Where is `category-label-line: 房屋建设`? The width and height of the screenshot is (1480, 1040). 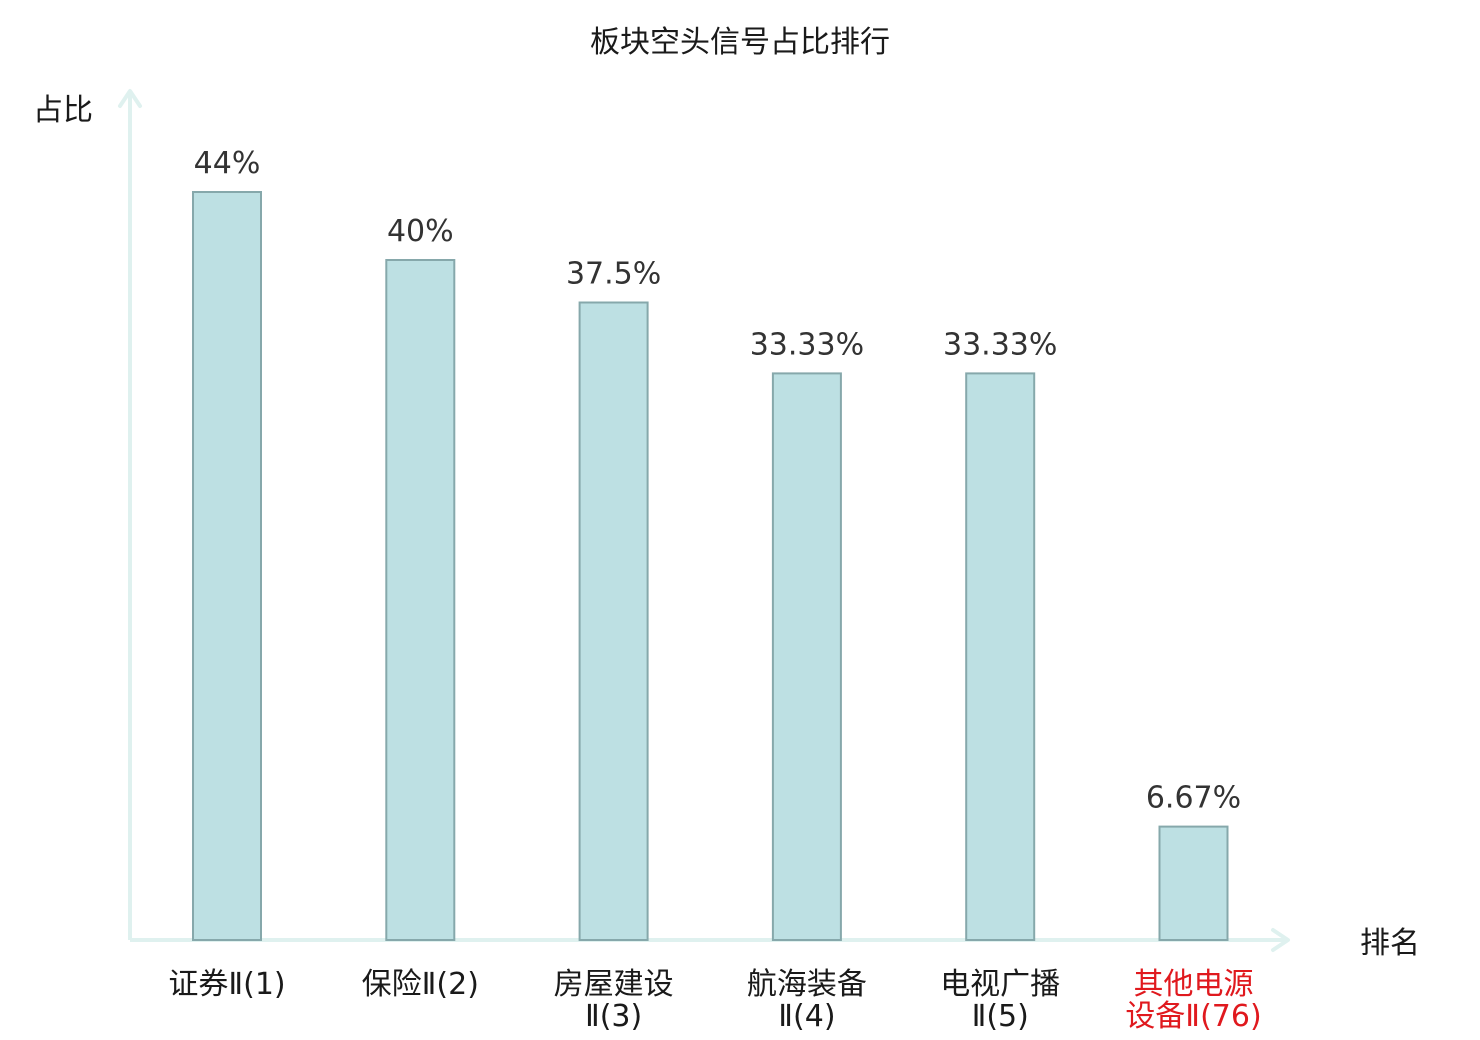
category-label-line: 房屋建设 is located at coordinates (614, 984).